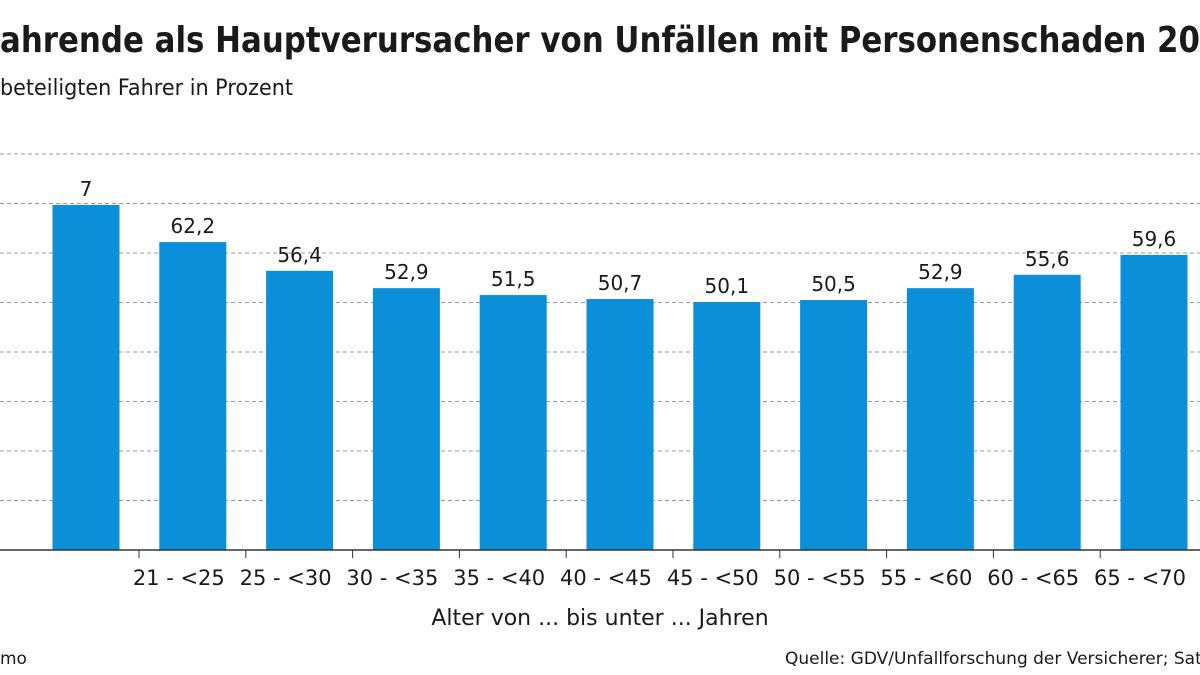 The height and width of the screenshot is (675, 1200). I want to click on x-tick-label: 21 - <25, so click(179, 578).